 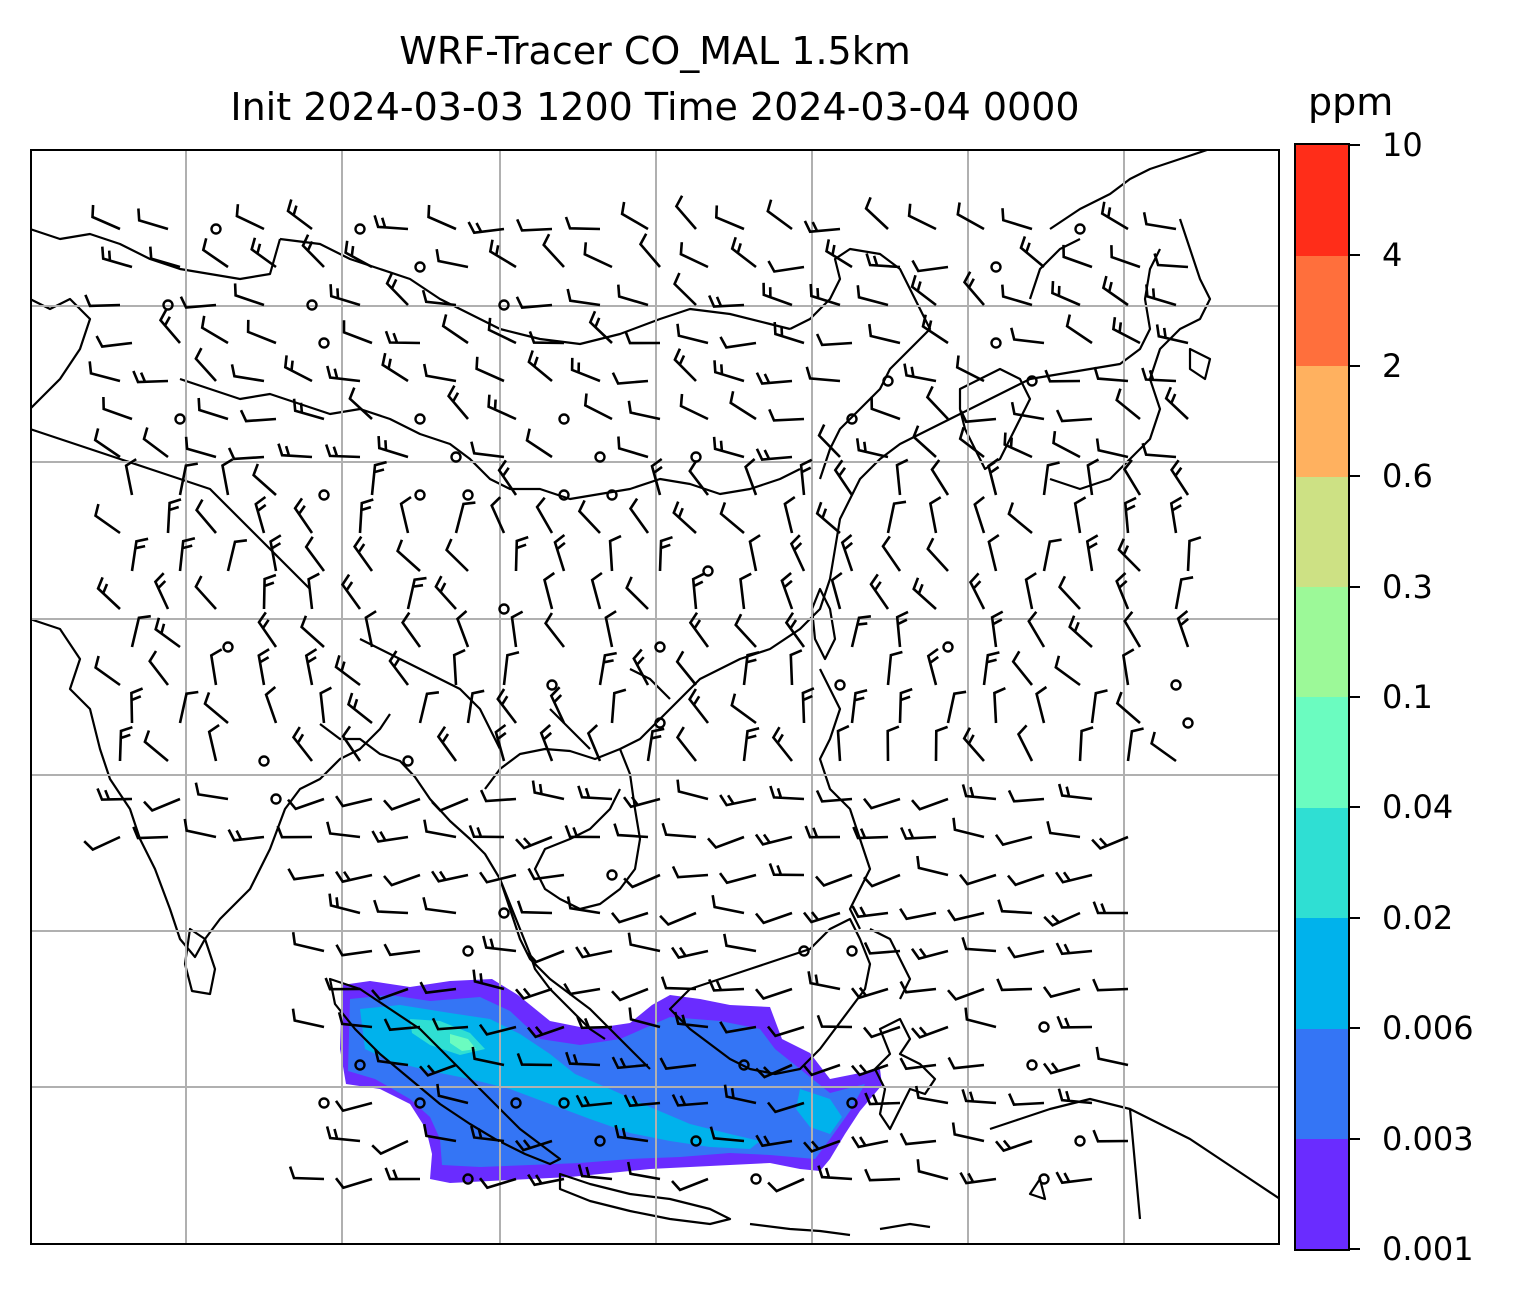 I want to click on coastline-borneo, so click(x=770, y=996).